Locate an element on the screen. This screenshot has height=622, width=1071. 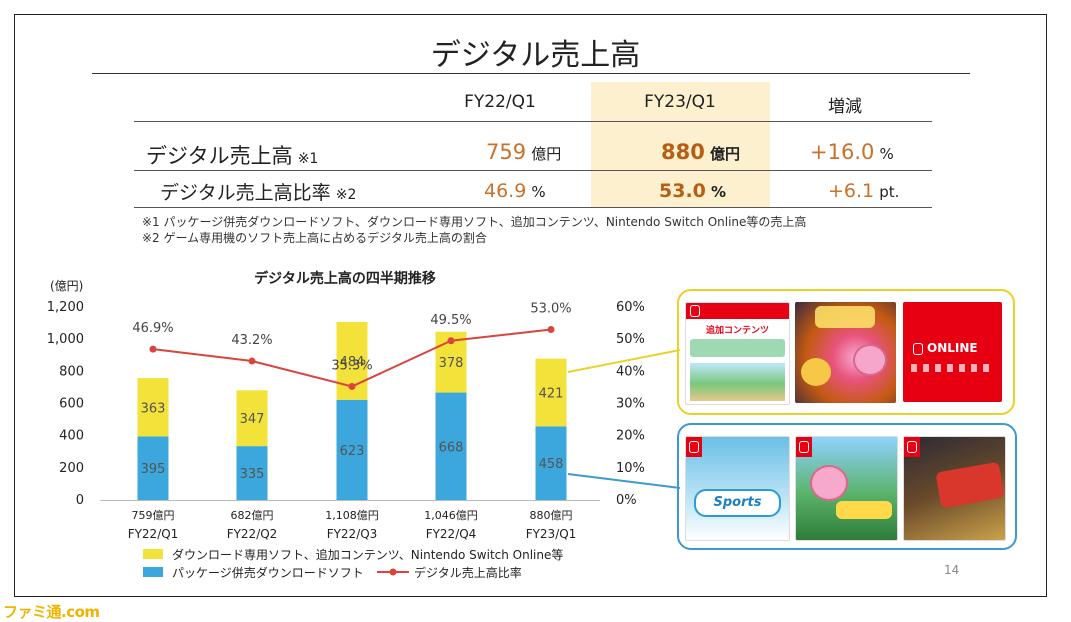
y2-tick-label: 40% is located at coordinates (630, 371).